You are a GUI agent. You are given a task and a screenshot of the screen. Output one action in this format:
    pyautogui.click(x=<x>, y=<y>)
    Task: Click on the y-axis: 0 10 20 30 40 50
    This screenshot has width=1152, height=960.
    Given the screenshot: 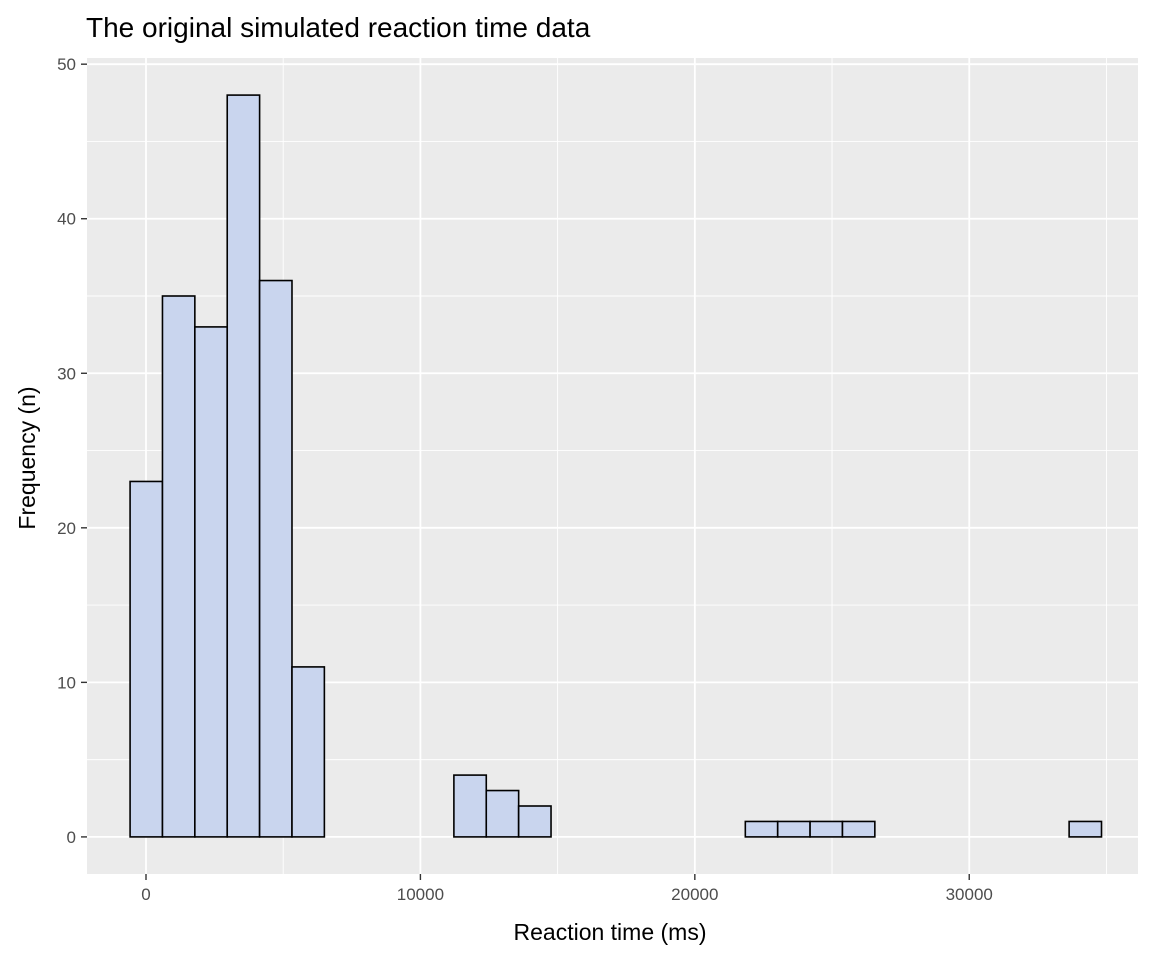 What is the action you would take?
    pyautogui.click(x=72, y=451)
    